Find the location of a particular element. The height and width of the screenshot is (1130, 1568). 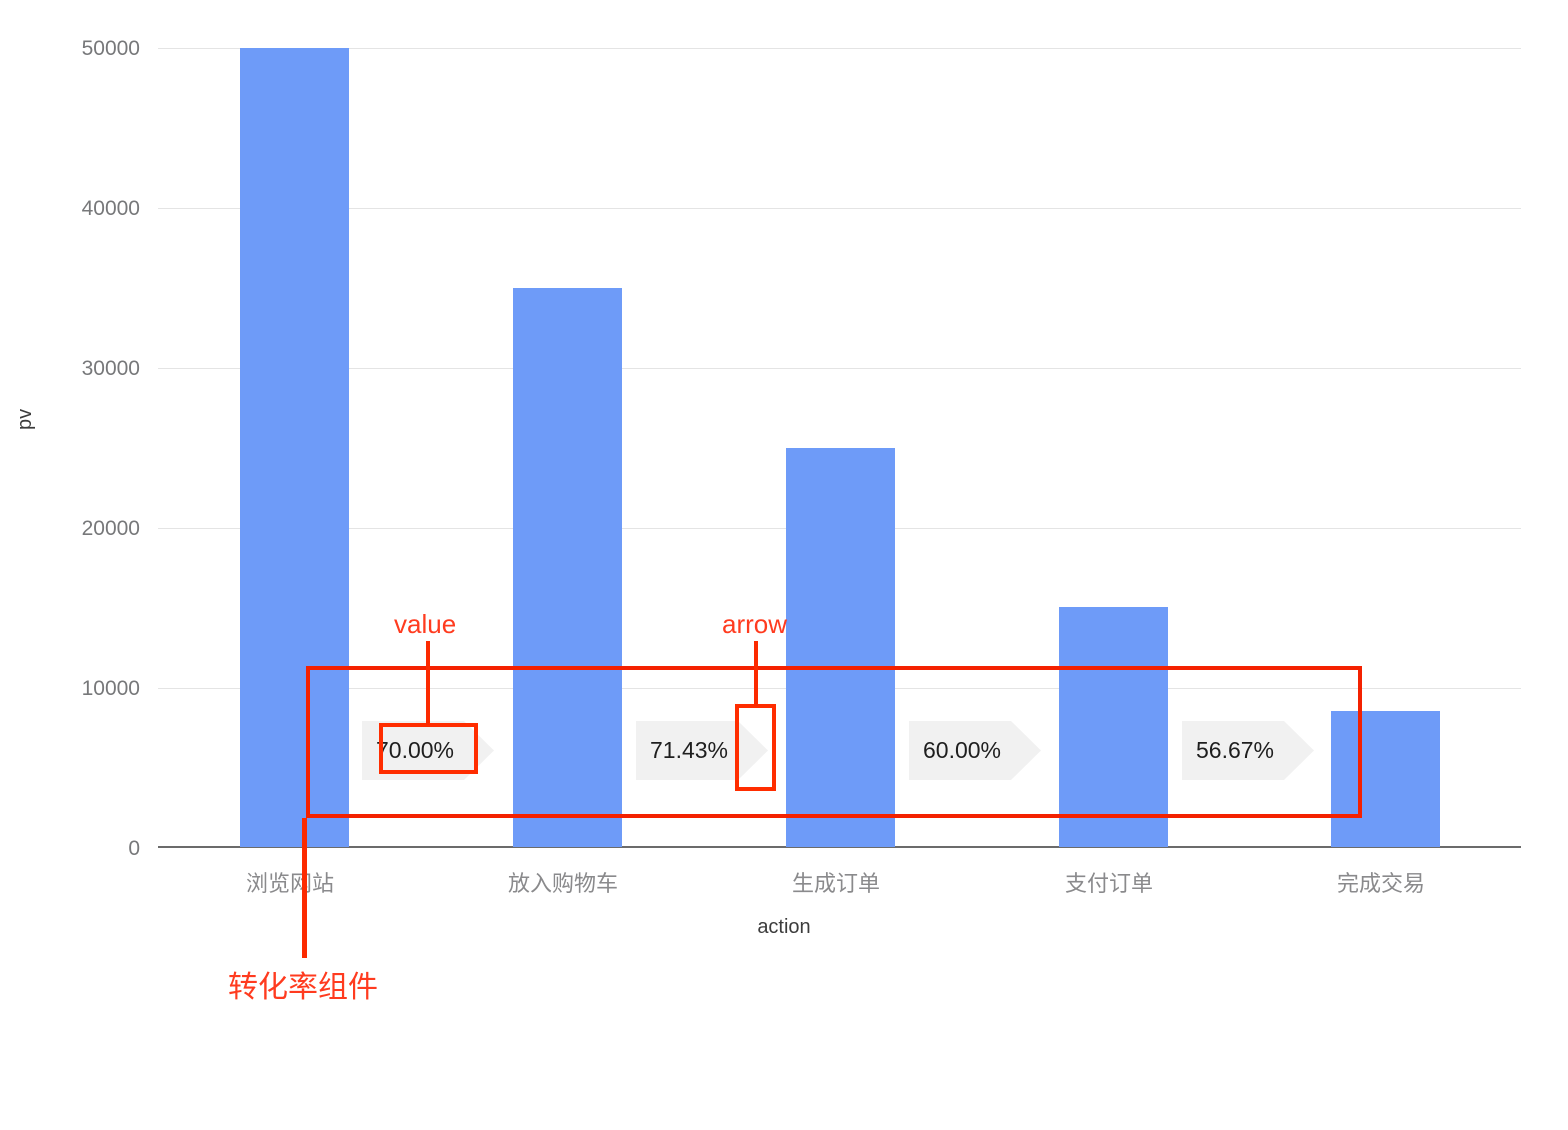

annotation-component-rect is located at coordinates (834, 742).